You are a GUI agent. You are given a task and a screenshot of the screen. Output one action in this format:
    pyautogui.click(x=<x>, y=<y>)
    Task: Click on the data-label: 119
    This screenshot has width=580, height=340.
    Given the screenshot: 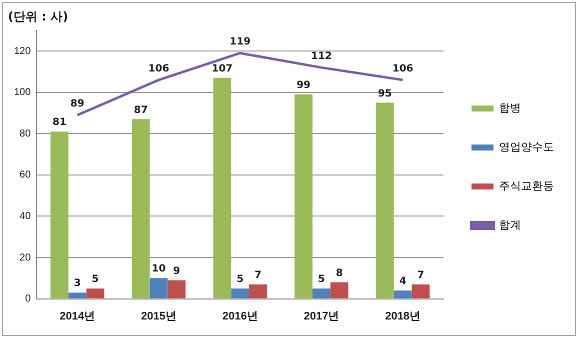 What is the action you would take?
    pyautogui.click(x=240, y=42)
    